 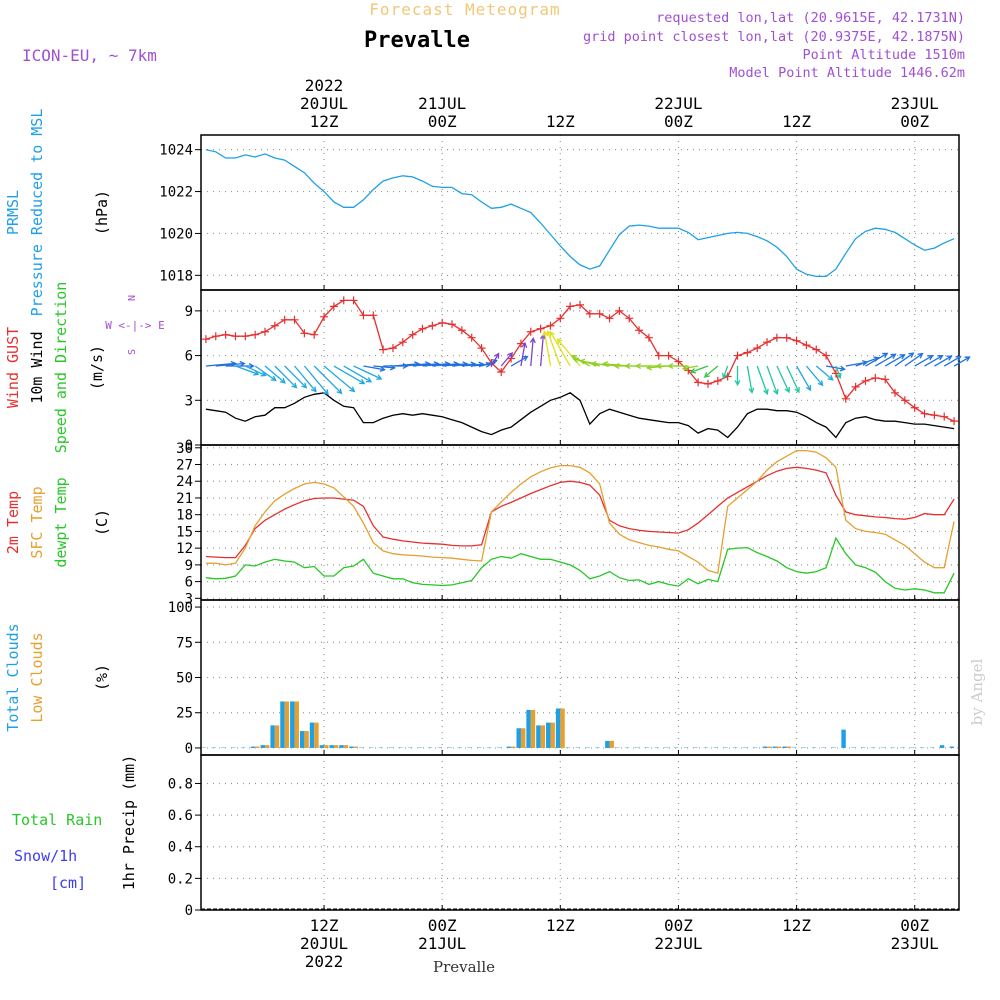 What do you see at coordinates (37, 677) in the screenshot?
I see `series-label: Low Clouds` at bounding box center [37, 677].